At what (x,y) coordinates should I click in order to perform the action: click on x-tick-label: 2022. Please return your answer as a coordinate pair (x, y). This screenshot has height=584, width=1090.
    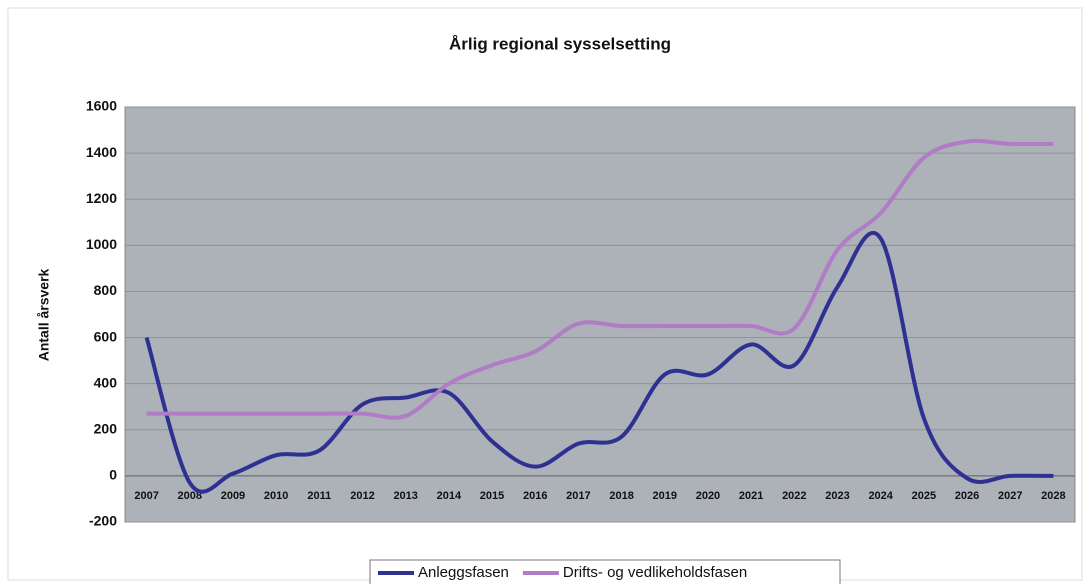
    Looking at the image, I should click on (794, 496).